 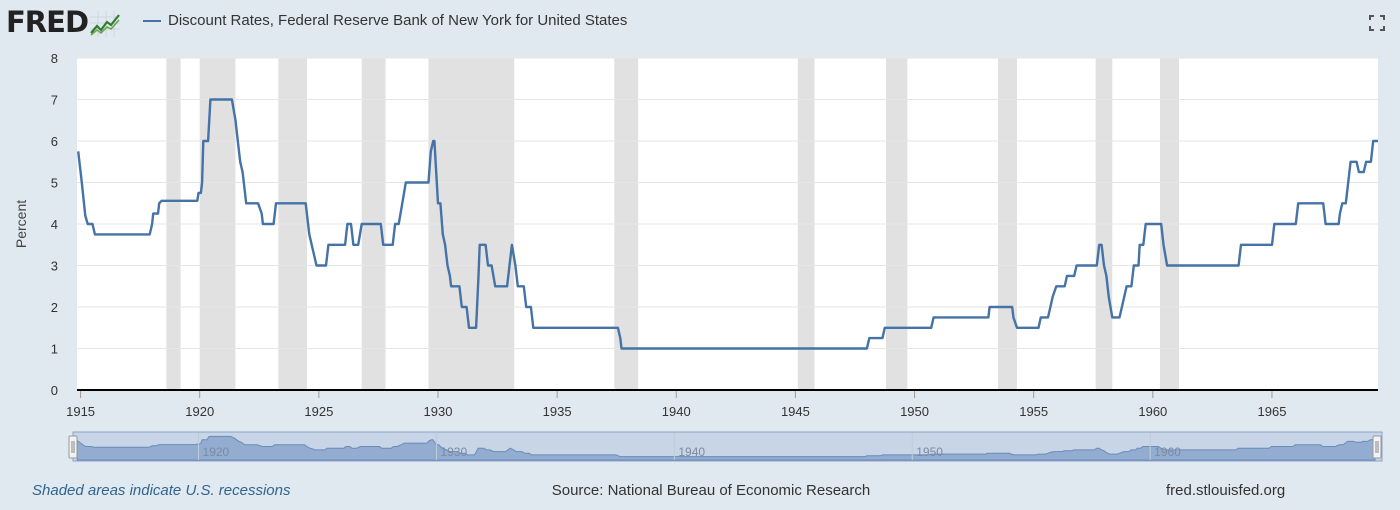 What do you see at coordinates (691, 452) in the screenshot?
I see `navigator-tick-label: 1940` at bounding box center [691, 452].